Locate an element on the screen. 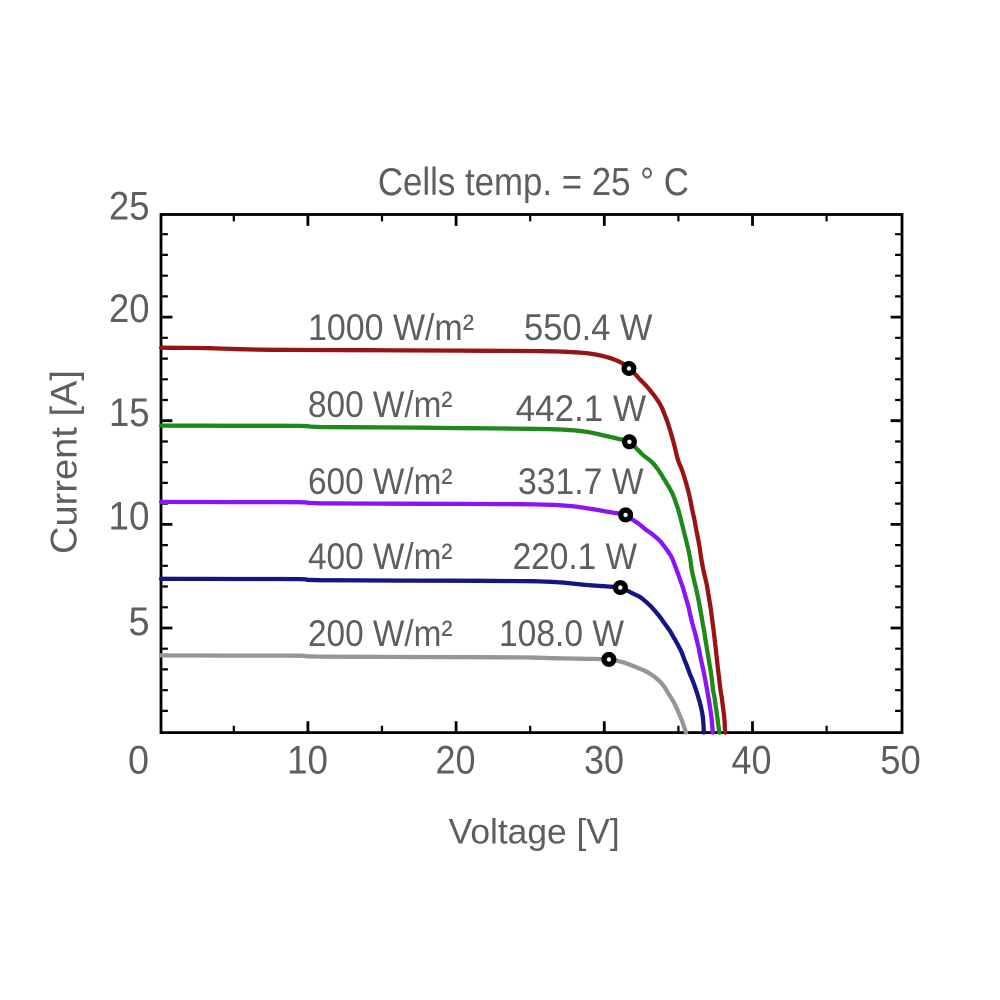 Image resolution: width=1000 pixels, height=1000 pixels. svg-text: 108.0 W is located at coordinates (562, 633).